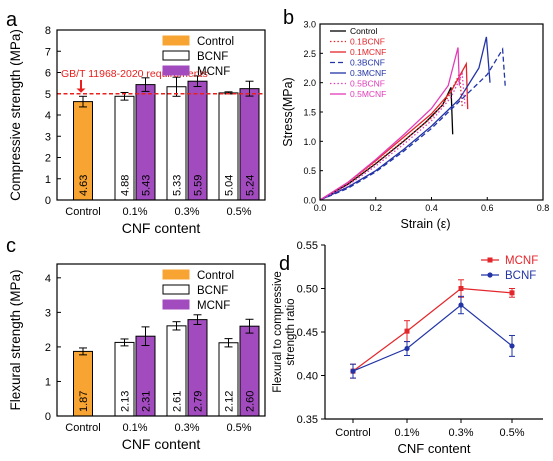 The width and height of the screenshot is (553, 461). Describe the element at coordinates (15, 115) in the screenshot. I see `y-axis-title: Compressive strength (MPa)` at that location.